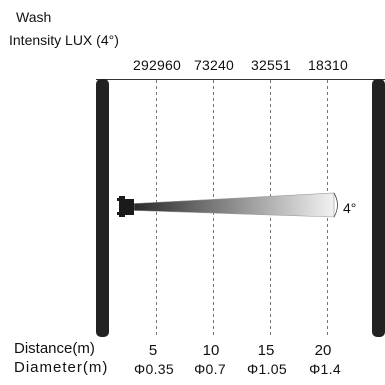 The image size is (385, 385). I want to click on distance-tick-10: 10, so click(211, 350).